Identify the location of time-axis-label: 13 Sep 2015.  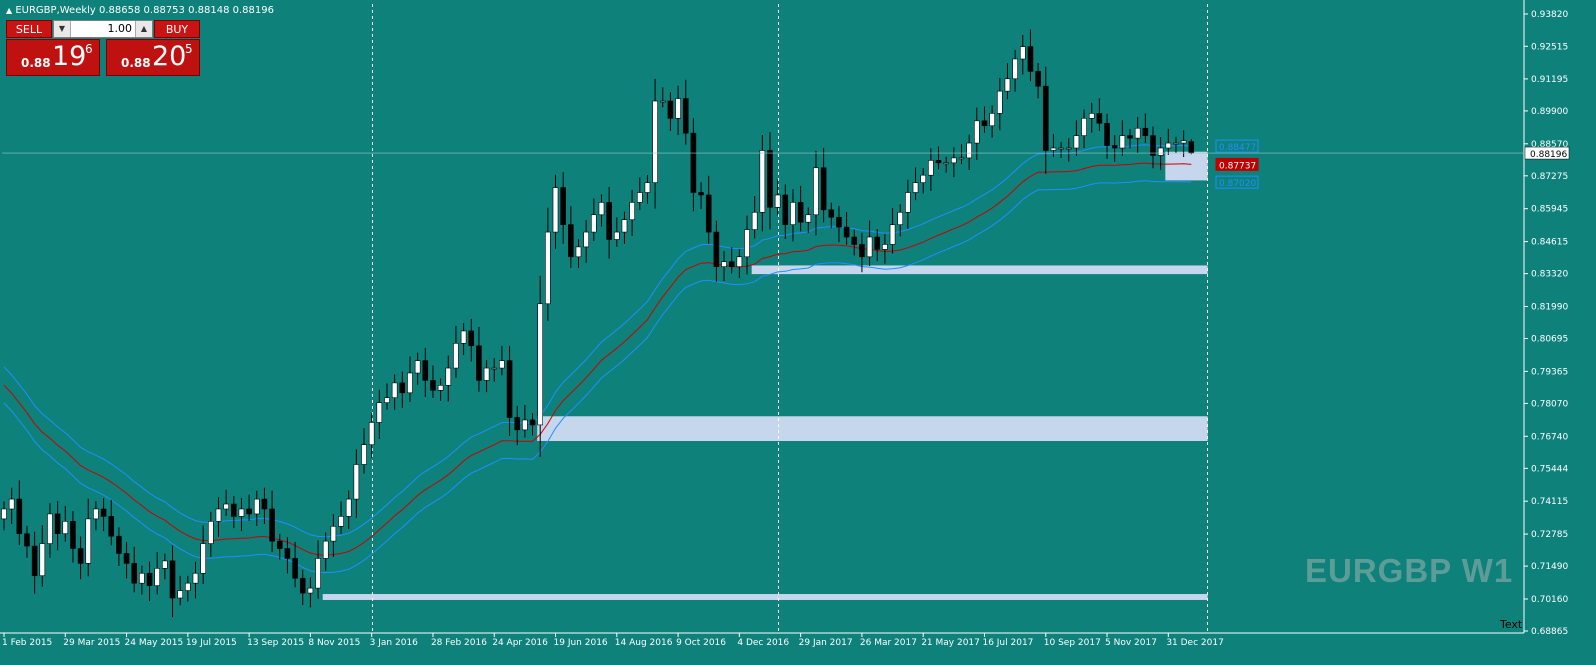
(275, 643).